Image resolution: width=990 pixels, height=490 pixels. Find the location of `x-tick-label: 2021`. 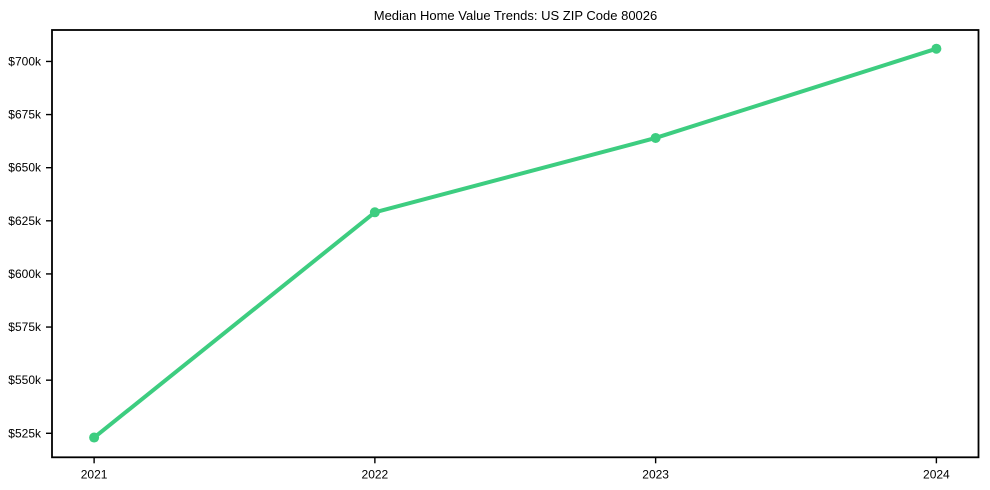

x-tick-label: 2021 is located at coordinates (94, 474).